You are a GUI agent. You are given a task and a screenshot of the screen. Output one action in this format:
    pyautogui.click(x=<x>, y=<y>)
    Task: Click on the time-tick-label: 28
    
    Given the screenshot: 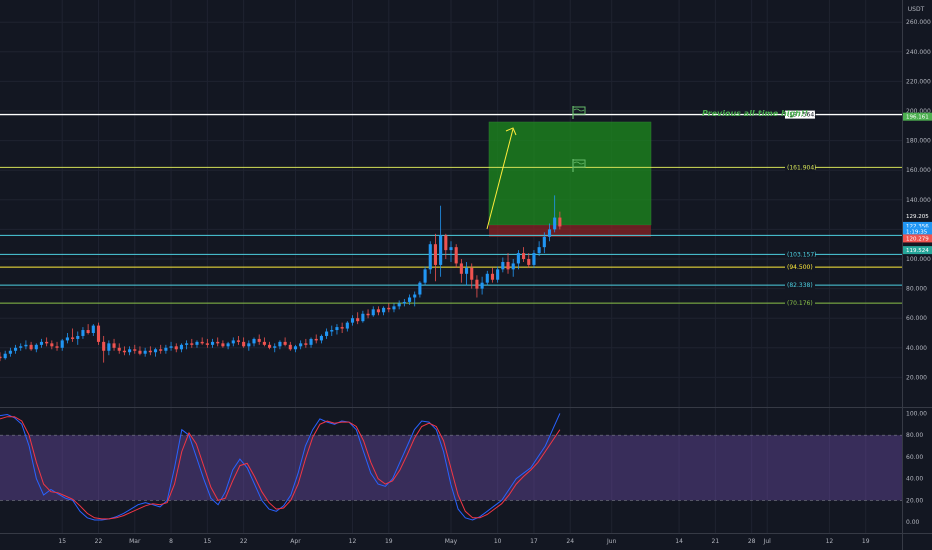 What is the action you would take?
    pyautogui.click(x=752, y=541)
    